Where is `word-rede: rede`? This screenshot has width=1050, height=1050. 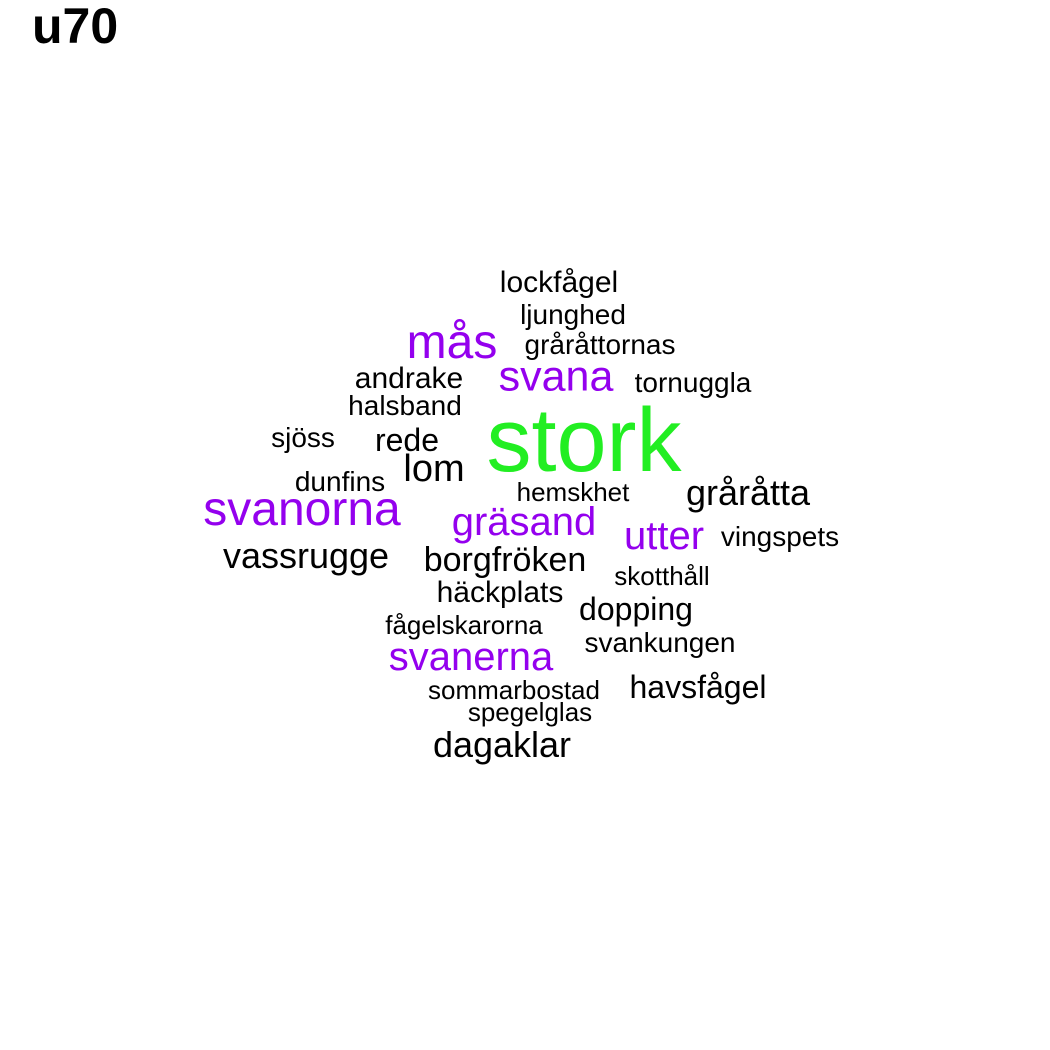
word-rede: rede is located at coordinates (407, 440).